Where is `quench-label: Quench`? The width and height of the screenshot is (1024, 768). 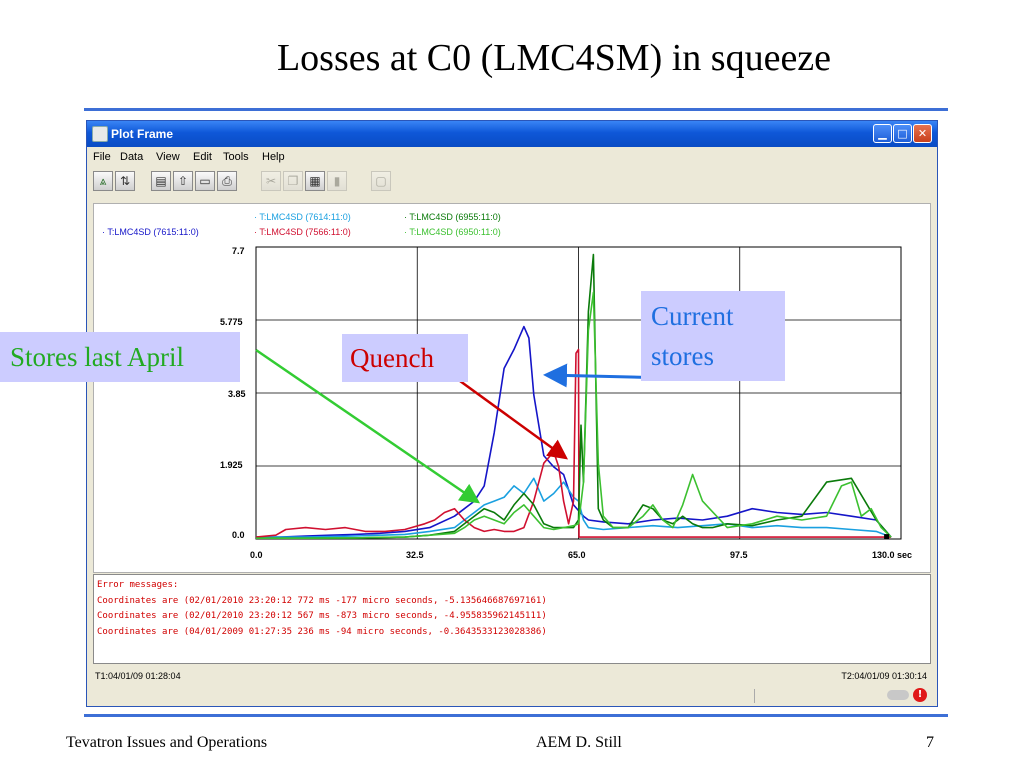 quench-label: Quench is located at coordinates (405, 358).